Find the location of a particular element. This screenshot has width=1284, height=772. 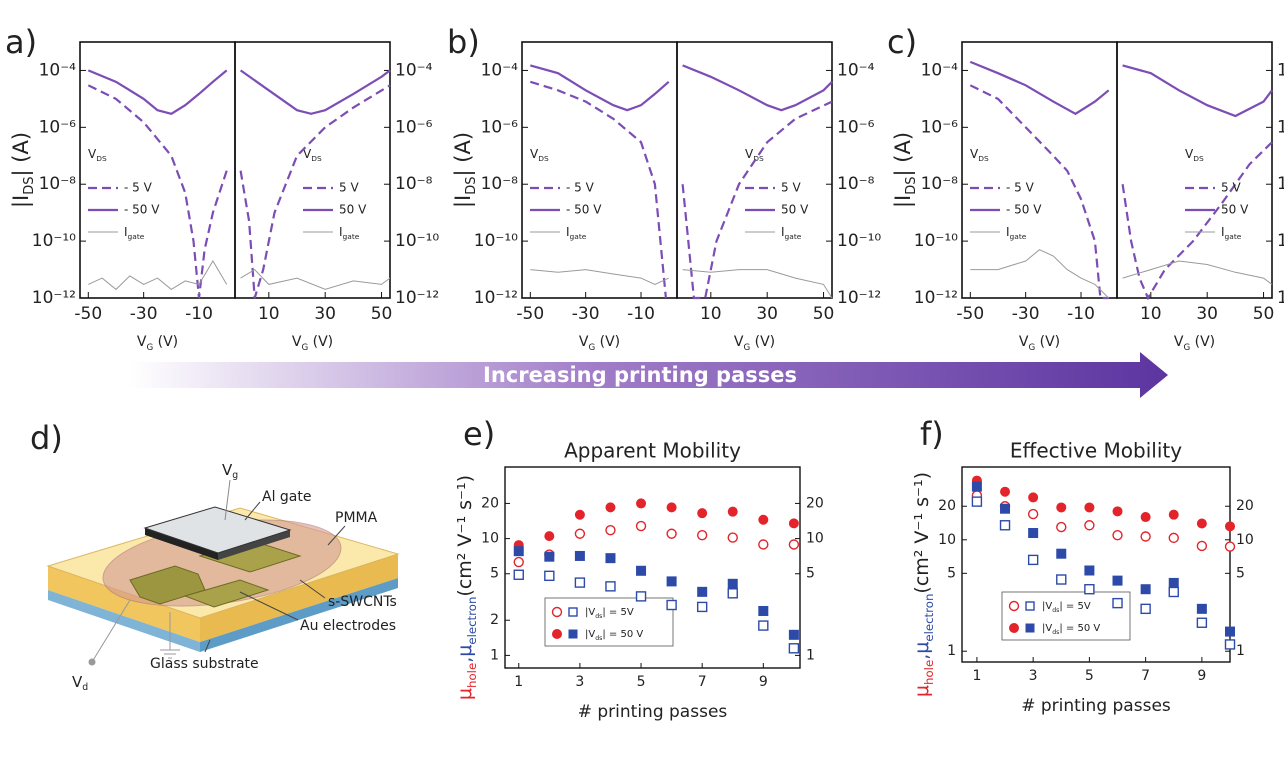

x-tick-label: 1 is located at coordinates (976, 676).